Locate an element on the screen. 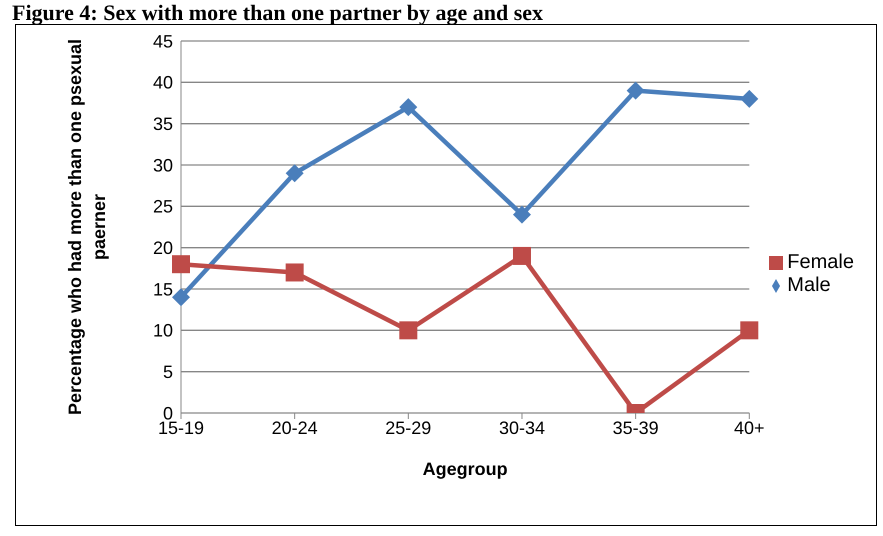 The width and height of the screenshot is (883, 536). y-tick-label: 25 is located at coordinates (162, 206).